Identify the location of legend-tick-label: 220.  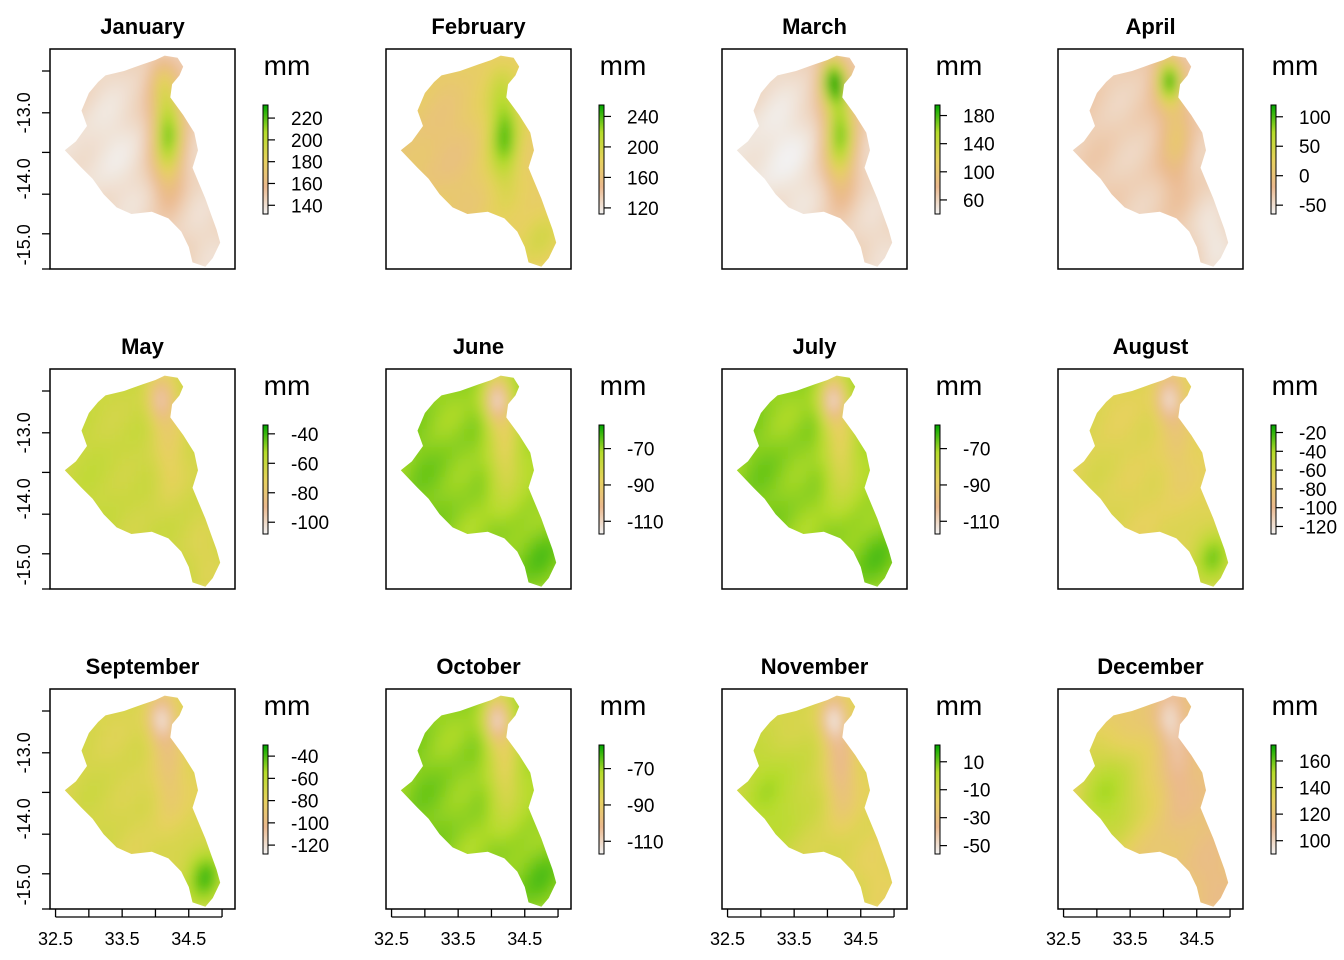
(307, 119).